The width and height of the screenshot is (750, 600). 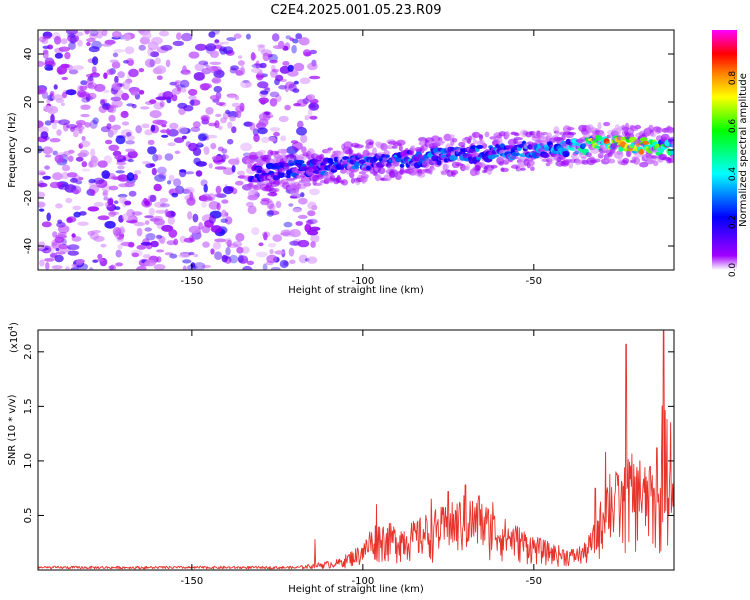 What do you see at coordinates (733, 222) in the screenshot?
I see `colorbar-tick-label: 0.2` at bounding box center [733, 222].